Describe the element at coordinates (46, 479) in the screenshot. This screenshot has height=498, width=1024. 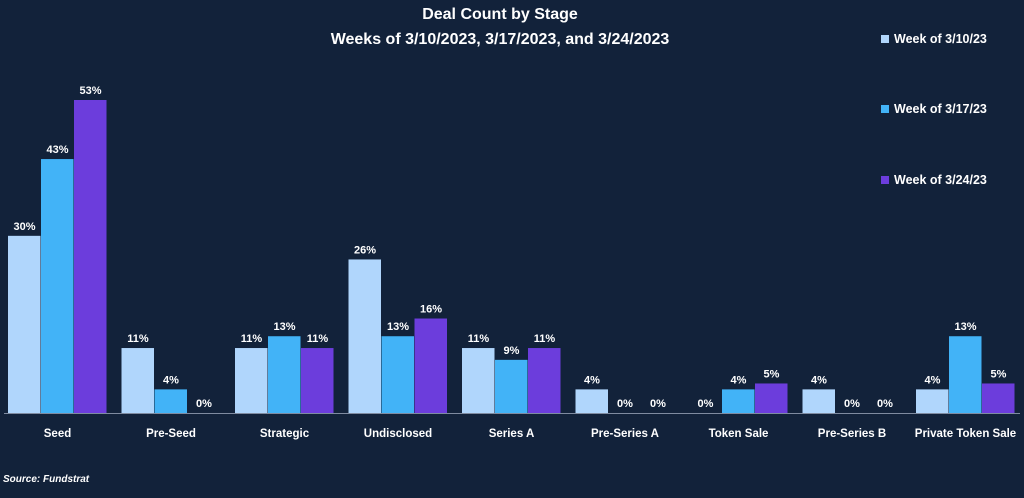
I see `source-note: Source: Fundstrat` at that location.